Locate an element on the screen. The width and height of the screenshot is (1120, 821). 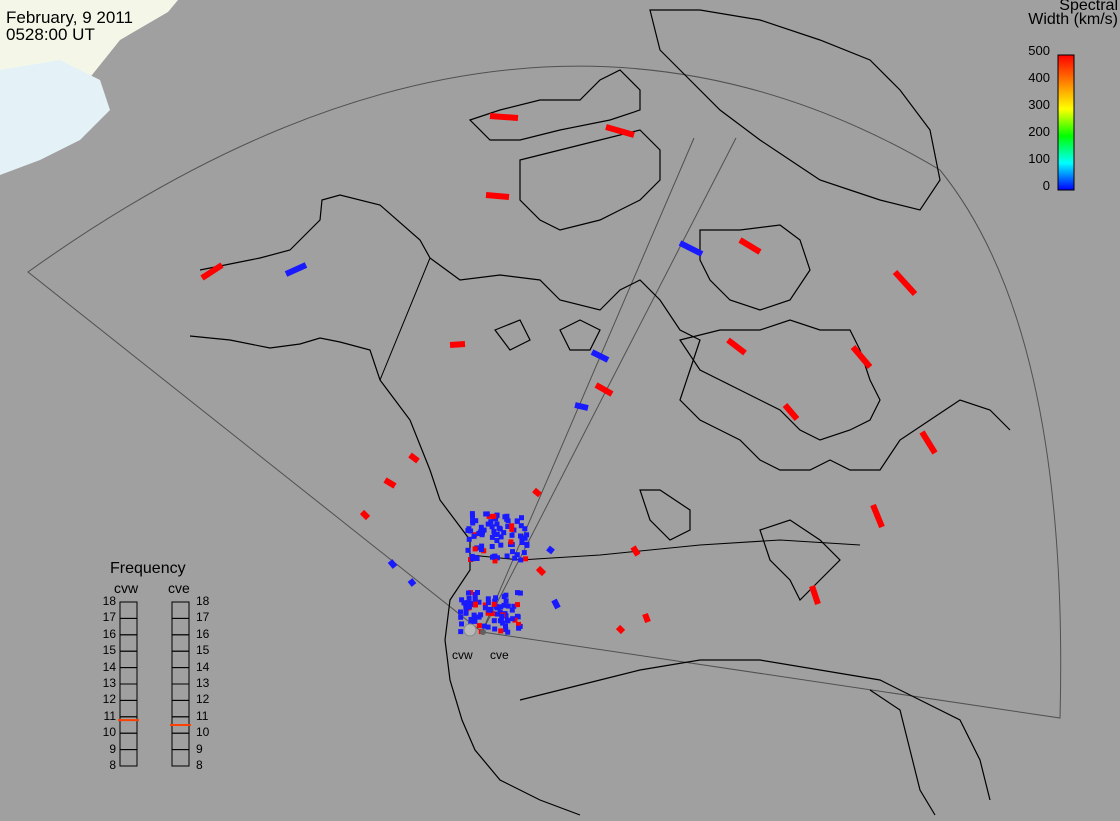
frequency-title: Frequency is located at coordinates (148, 568).